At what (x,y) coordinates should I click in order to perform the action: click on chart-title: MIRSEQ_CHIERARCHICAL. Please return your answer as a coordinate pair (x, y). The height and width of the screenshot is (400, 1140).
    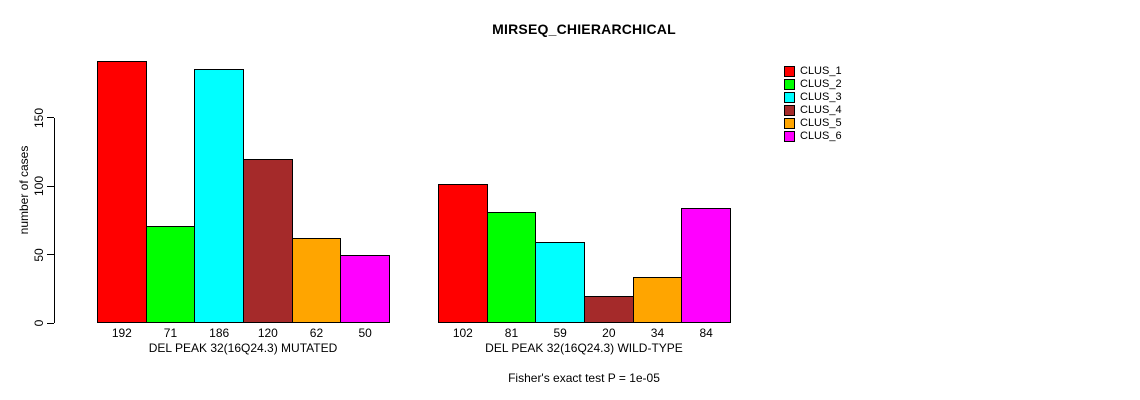
    Looking at the image, I should click on (584, 29).